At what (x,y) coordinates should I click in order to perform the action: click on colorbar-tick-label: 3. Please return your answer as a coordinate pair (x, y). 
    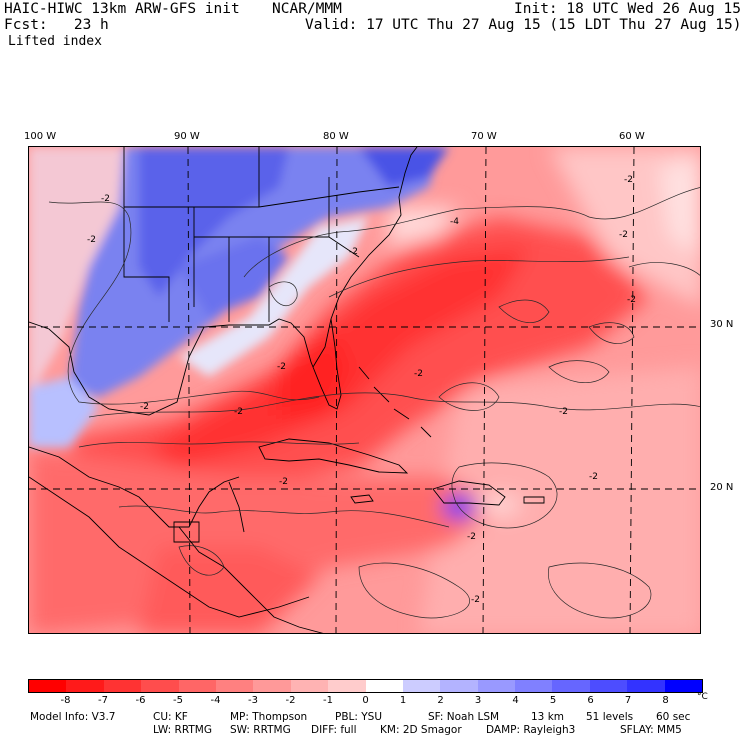
    Looking at the image, I should click on (478, 700).